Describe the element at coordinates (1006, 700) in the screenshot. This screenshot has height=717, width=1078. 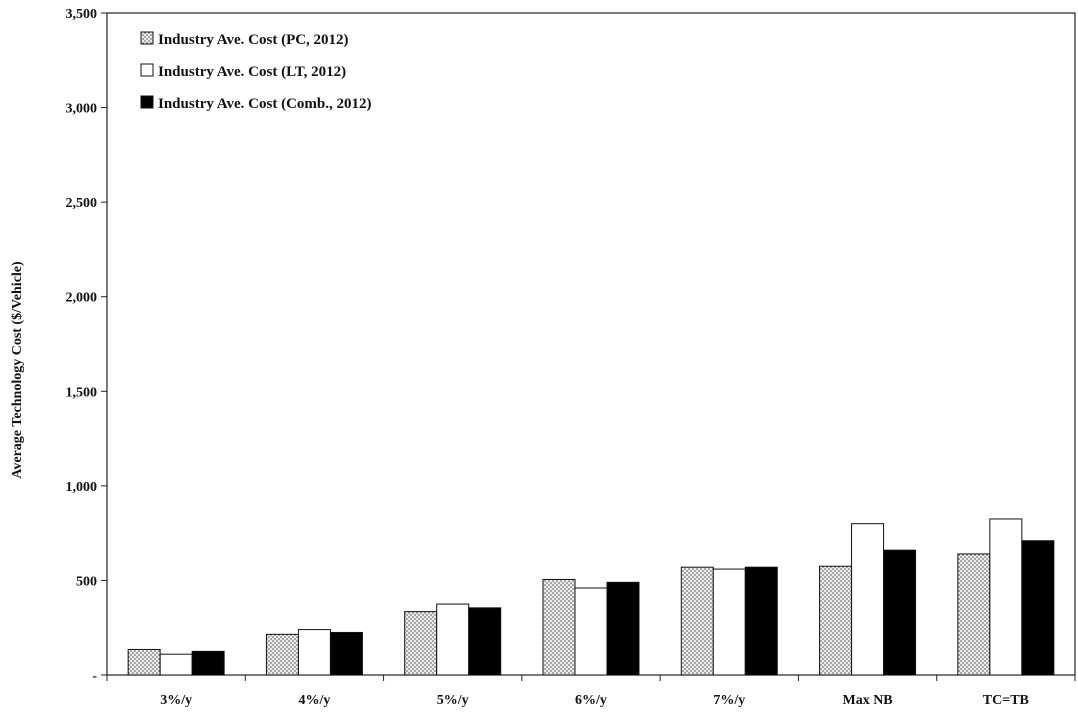
I see `x-tick-label: TC=TB` at that location.